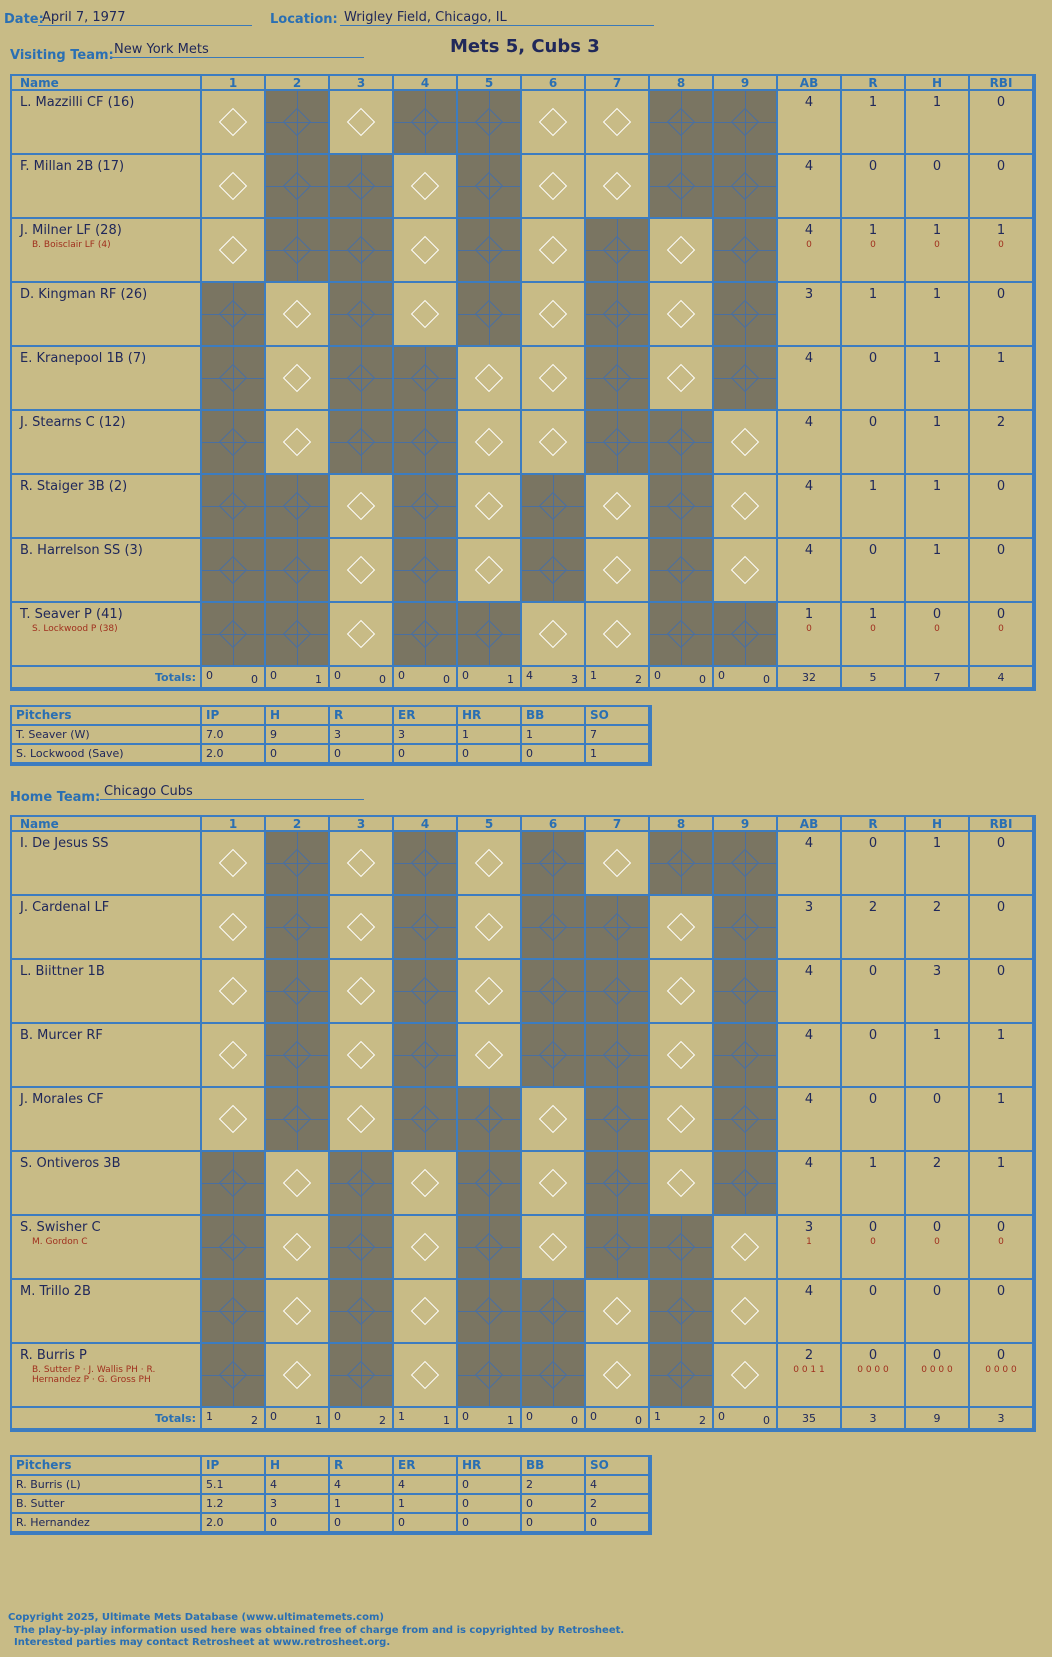 The image size is (1052, 1657). I want to click on inning-hits: 1, so click(510, 1420).